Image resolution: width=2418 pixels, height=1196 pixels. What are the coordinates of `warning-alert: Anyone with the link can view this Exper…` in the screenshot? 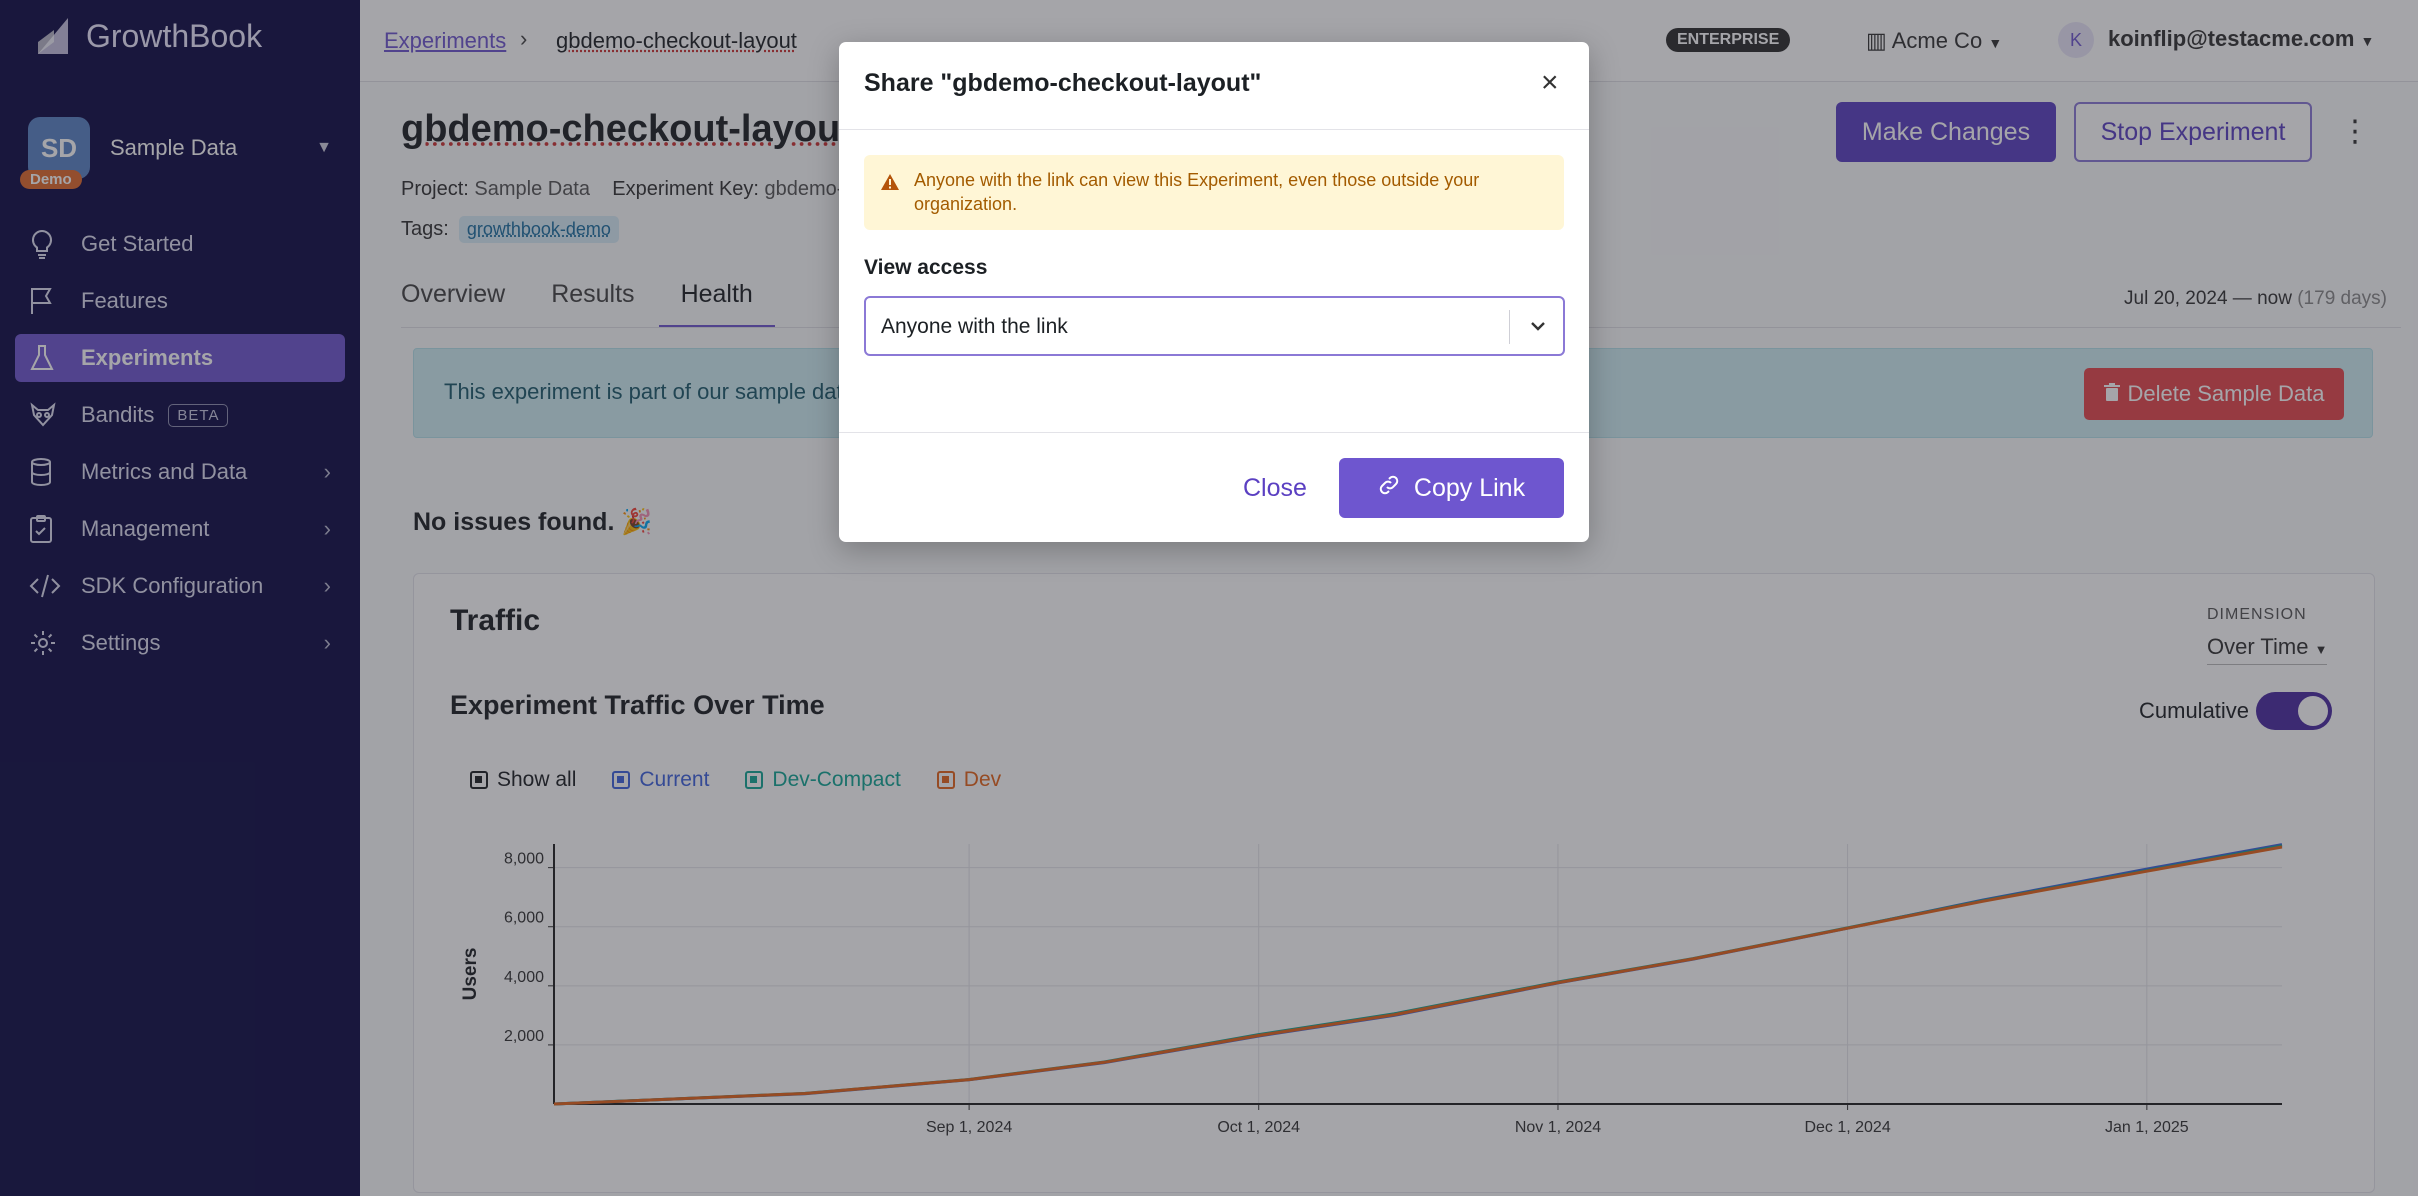 It's located at (1214, 192).